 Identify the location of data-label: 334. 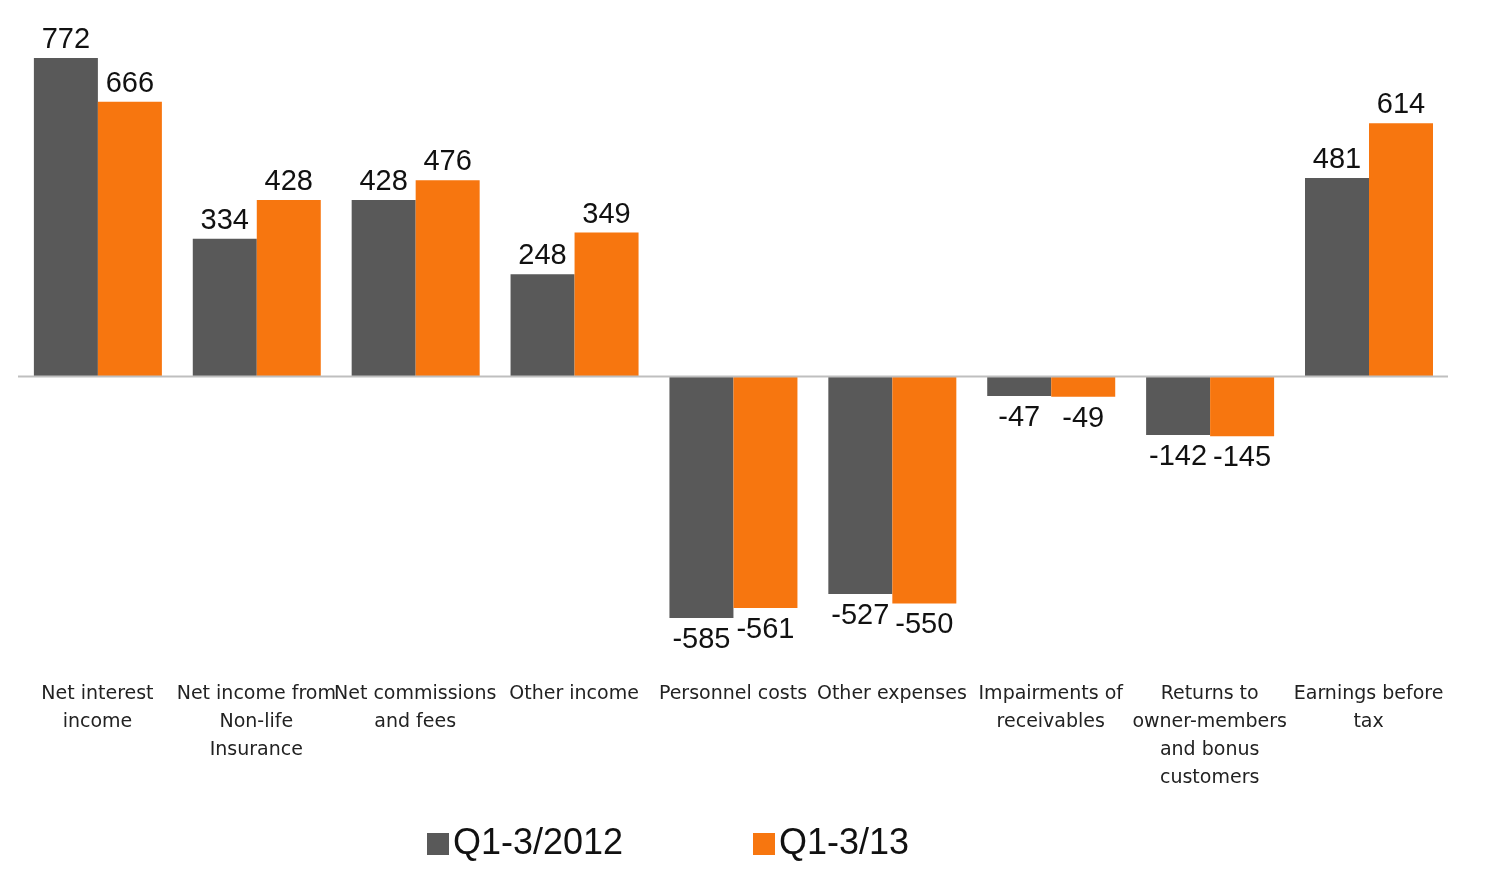
(224, 218).